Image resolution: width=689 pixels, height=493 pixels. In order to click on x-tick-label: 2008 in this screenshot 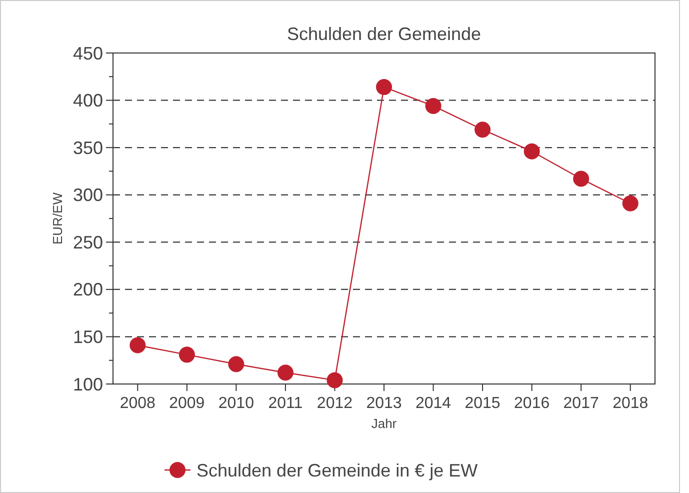, I will do `click(138, 403)`.